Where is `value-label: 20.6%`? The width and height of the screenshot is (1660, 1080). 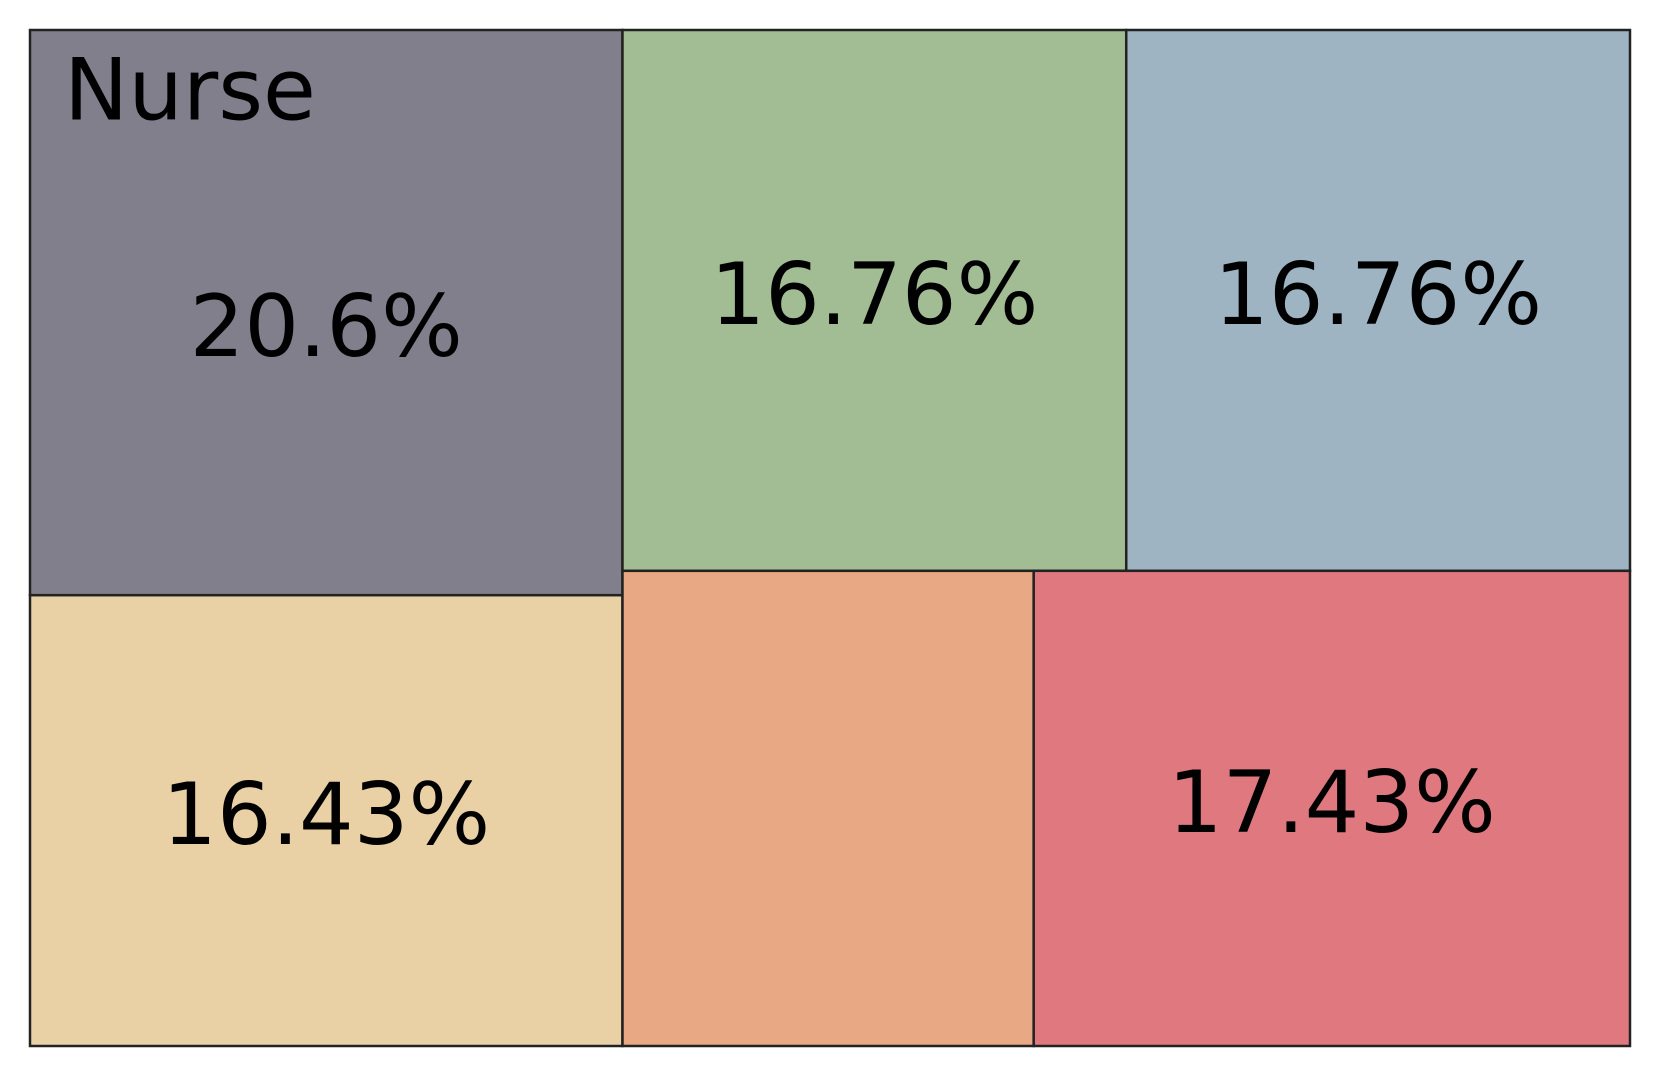 value-label: 20.6% is located at coordinates (326, 327).